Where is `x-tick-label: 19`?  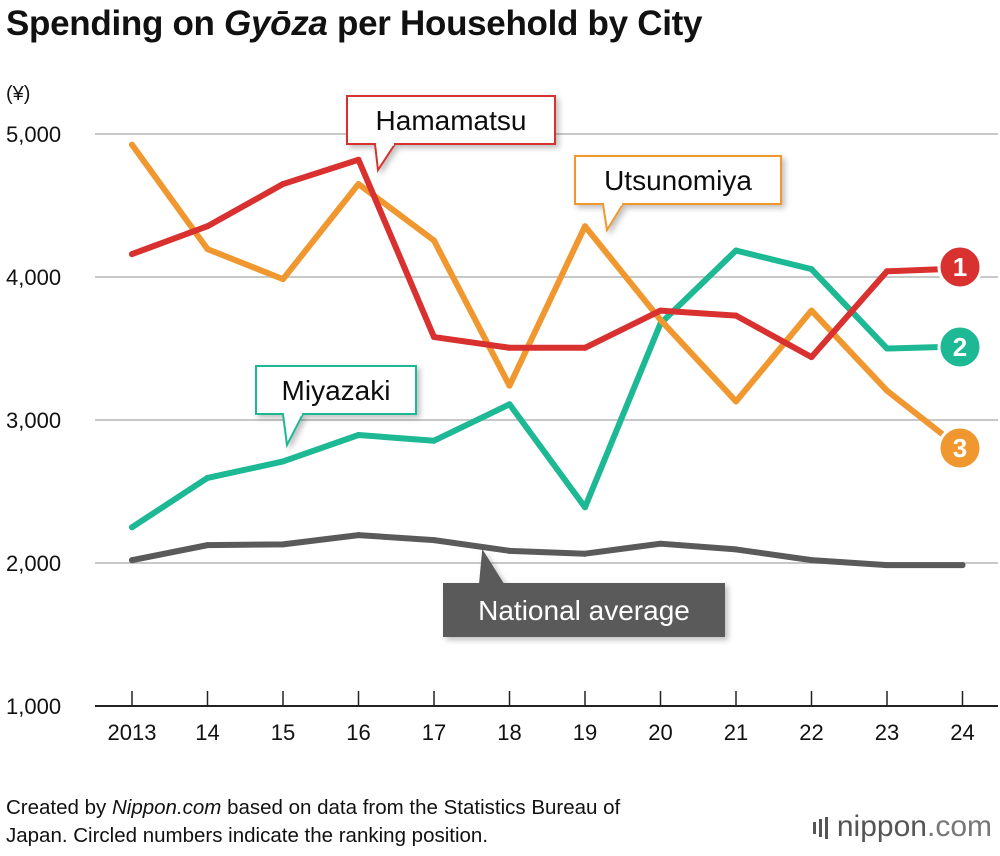 x-tick-label: 19 is located at coordinates (585, 732).